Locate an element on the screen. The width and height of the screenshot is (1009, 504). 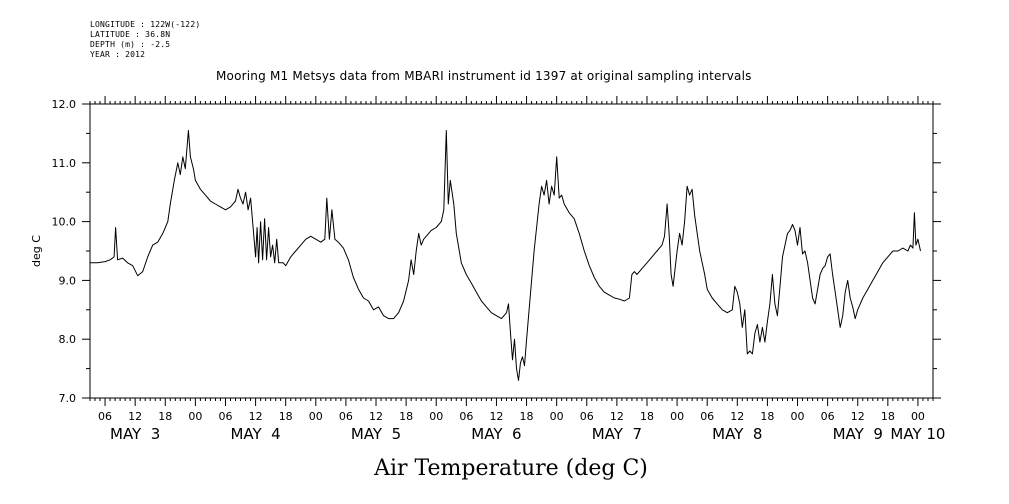
y-axis-label: deg C is located at coordinates (36, 251).